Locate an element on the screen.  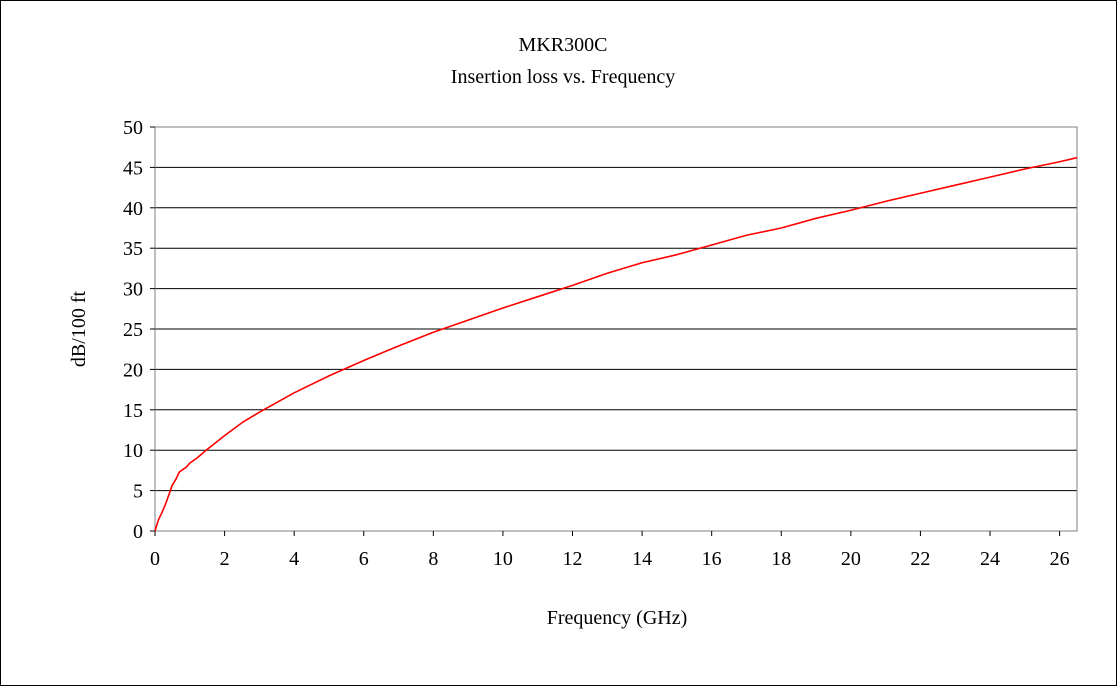
chart-title: MKR300C is located at coordinates (563, 45).